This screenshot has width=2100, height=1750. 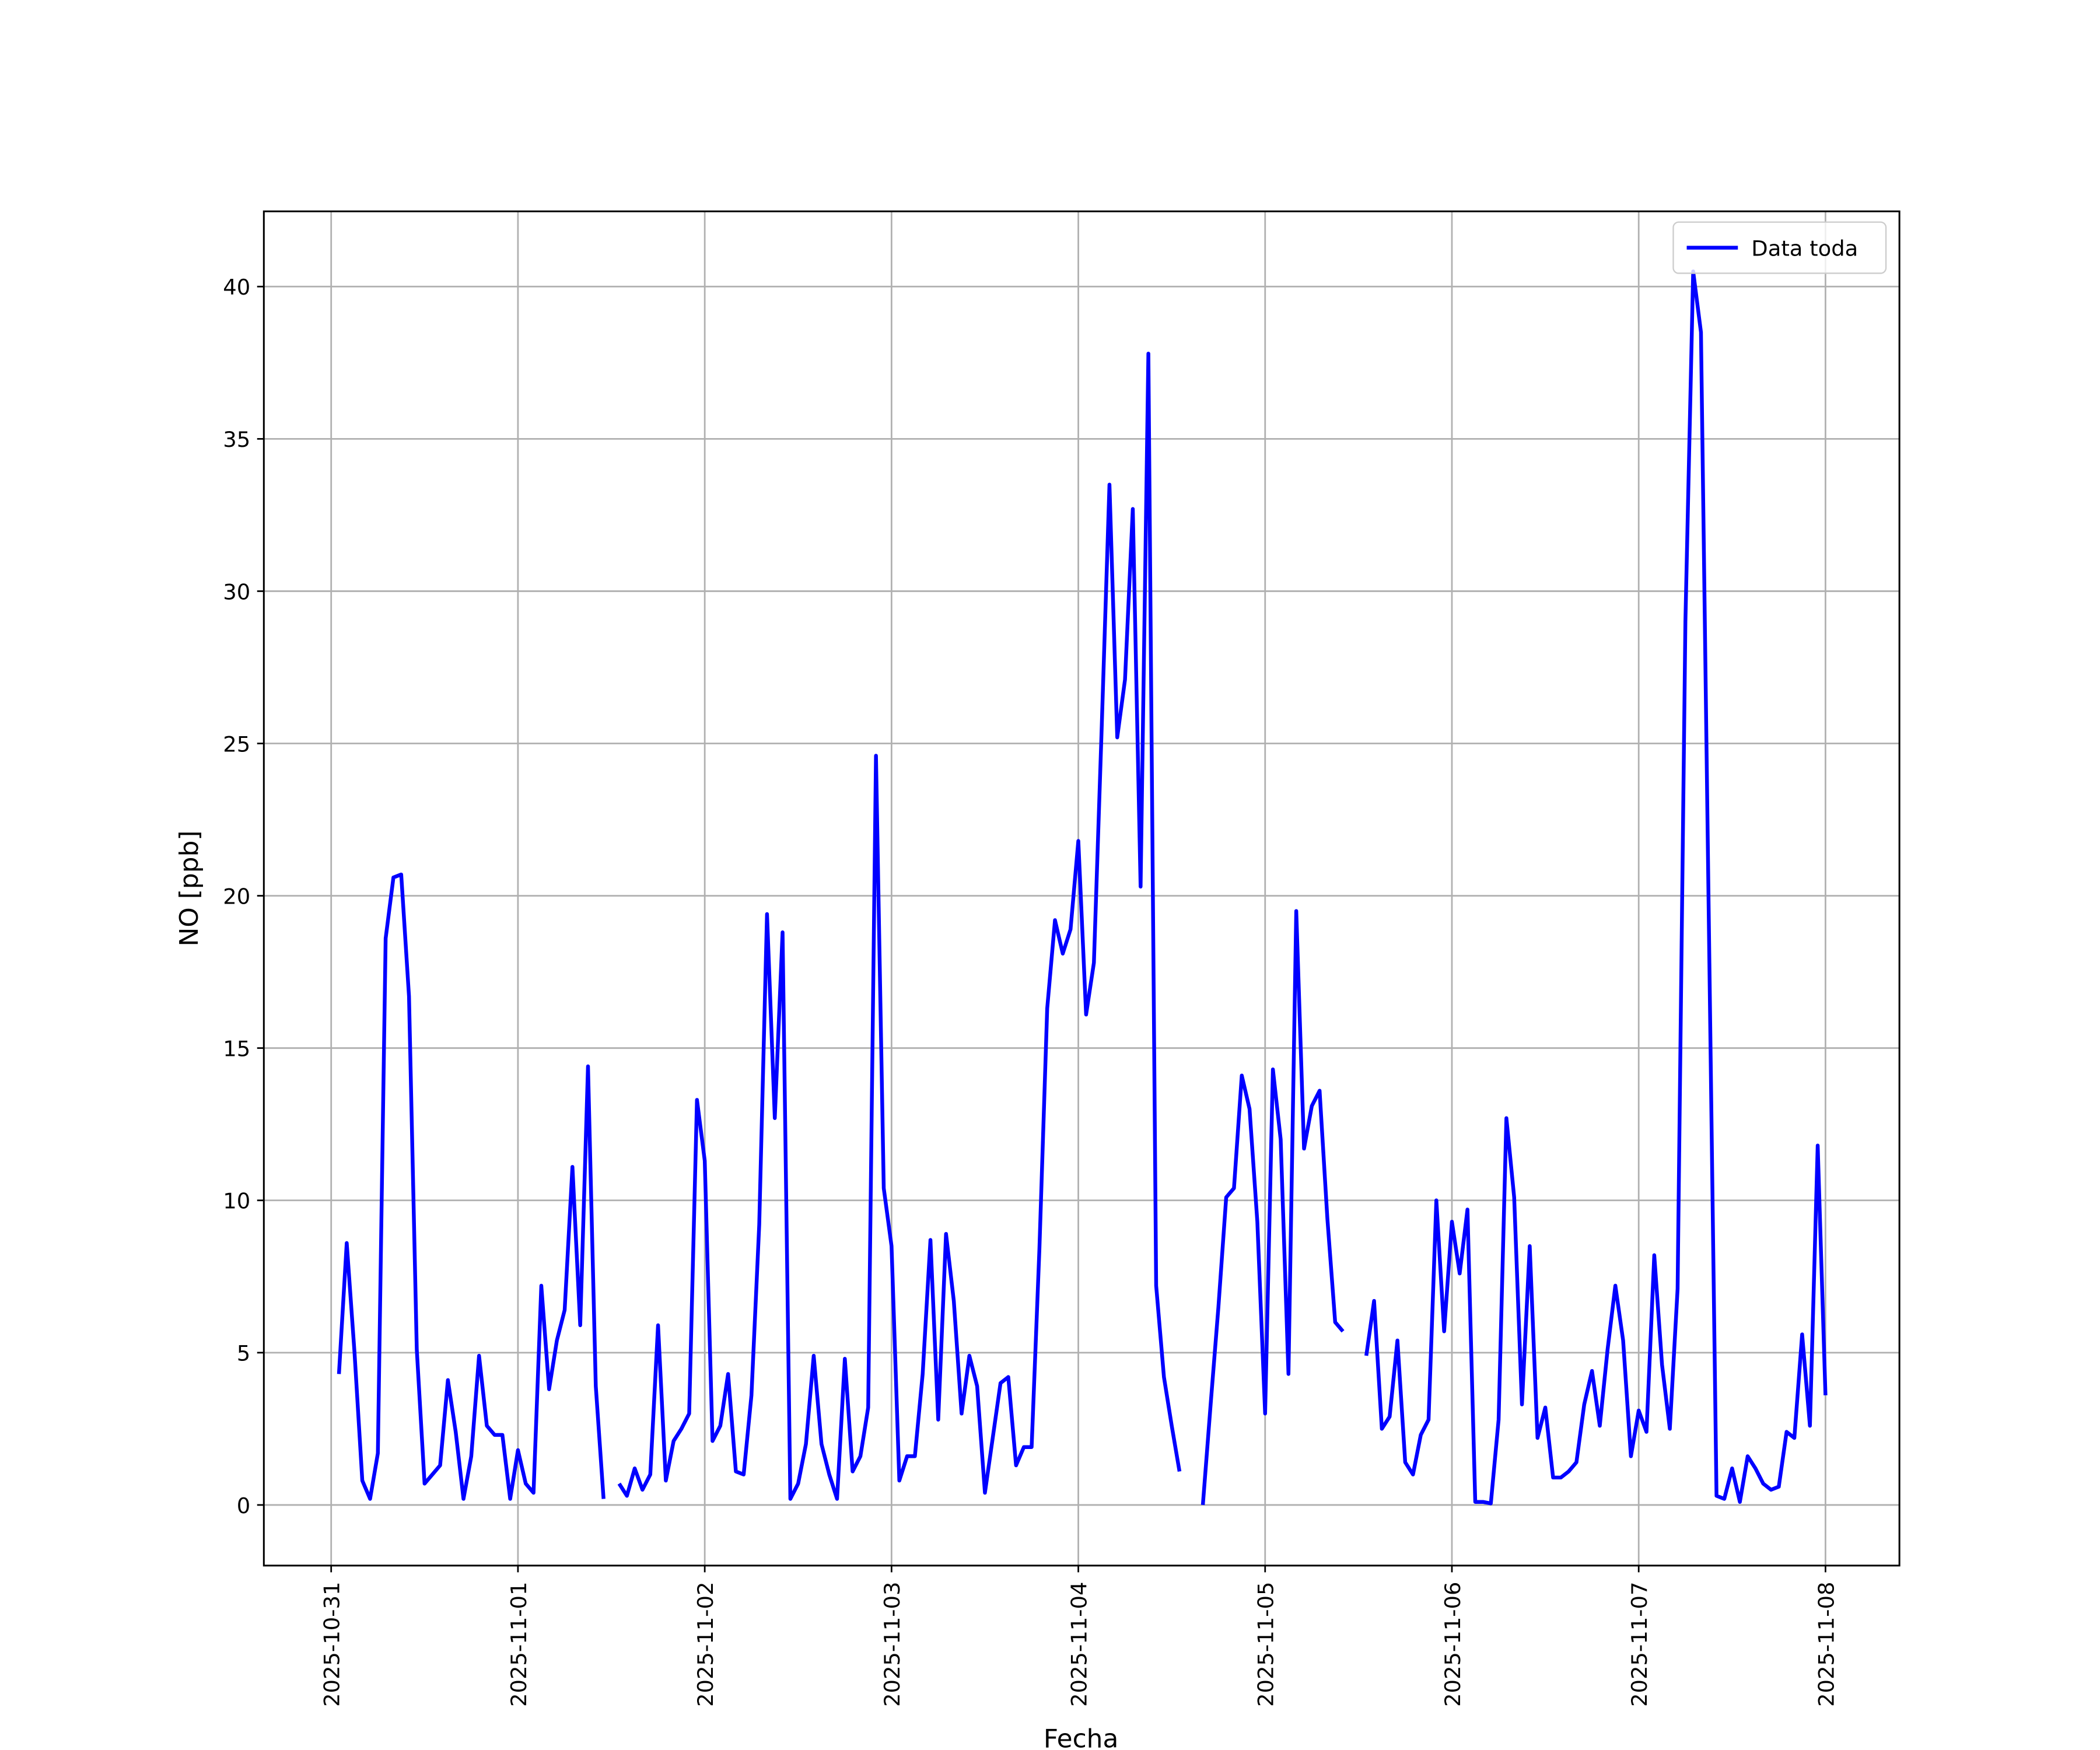 What do you see at coordinates (236, 1049) in the screenshot?
I see `y-tick-label: 15` at bounding box center [236, 1049].